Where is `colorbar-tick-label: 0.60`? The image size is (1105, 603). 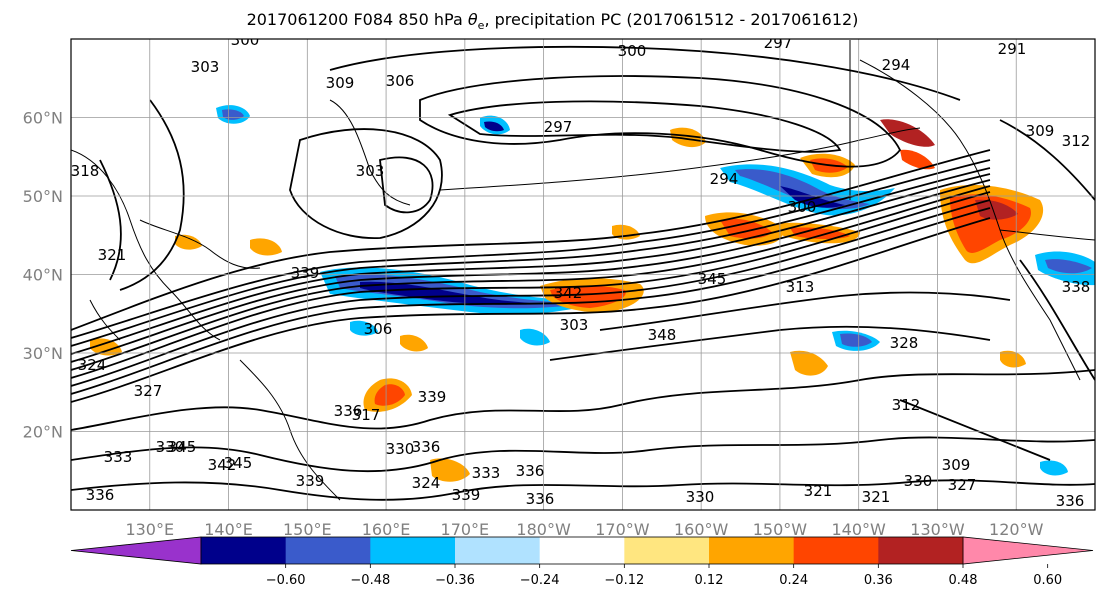 colorbar-tick-label: 0.60 is located at coordinates (1047, 580).